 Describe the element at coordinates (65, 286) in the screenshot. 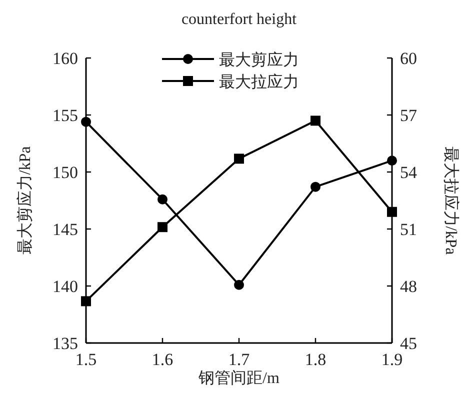

I see `y-tick-label: 140` at that location.